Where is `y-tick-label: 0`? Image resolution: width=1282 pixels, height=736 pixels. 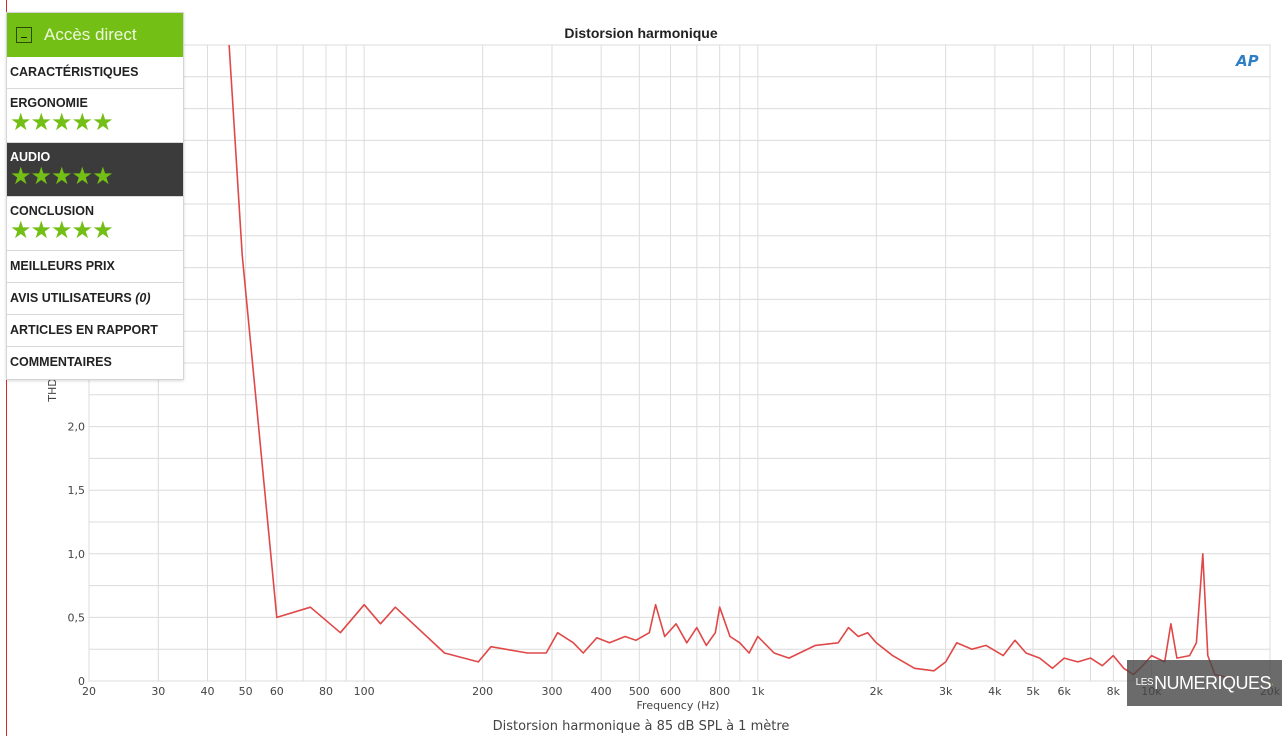
y-tick-label: 0 is located at coordinates (81, 681).